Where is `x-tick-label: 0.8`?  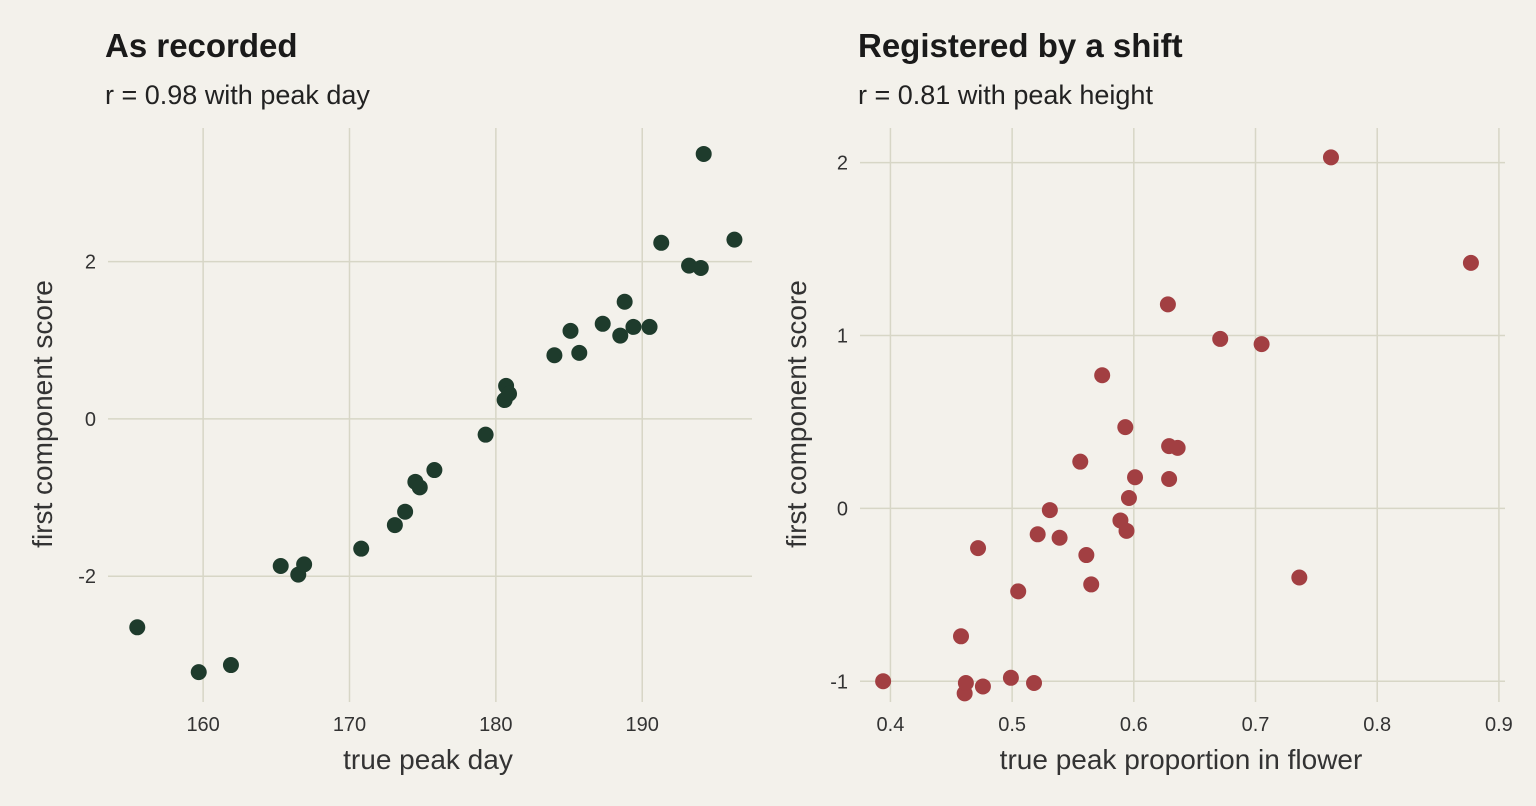 x-tick-label: 0.8 is located at coordinates (1377, 725).